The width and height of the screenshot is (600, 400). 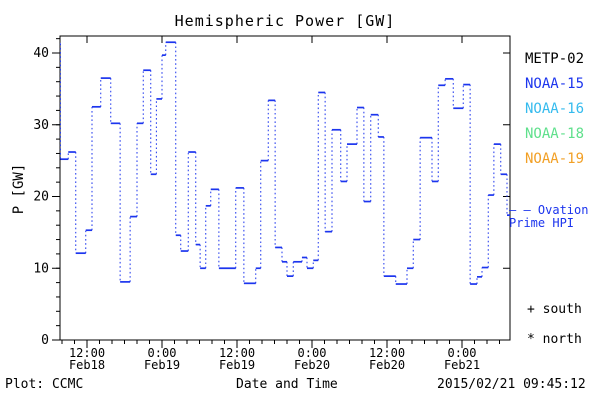 I want to click on x-axis-label: Date and Time, so click(x=287, y=384).